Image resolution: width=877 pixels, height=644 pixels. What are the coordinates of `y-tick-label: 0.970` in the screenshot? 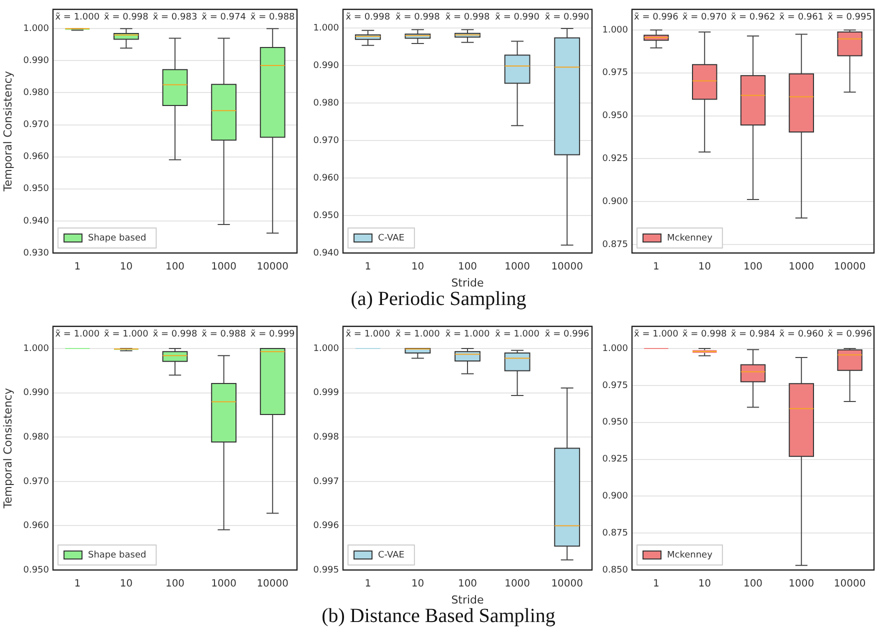 It's located at (36, 125).